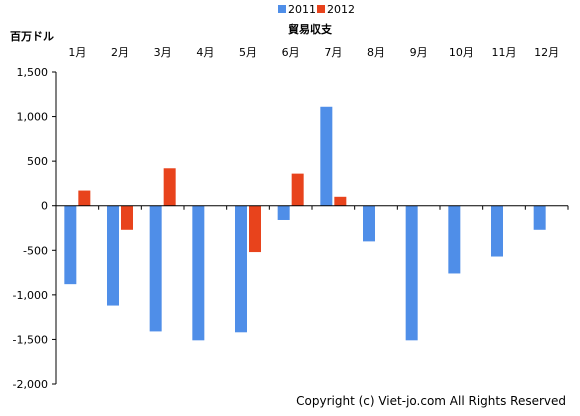  What do you see at coordinates (120, 52) in the screenshot?
I see `month-label: 2月` at bounding box center [120, 52].